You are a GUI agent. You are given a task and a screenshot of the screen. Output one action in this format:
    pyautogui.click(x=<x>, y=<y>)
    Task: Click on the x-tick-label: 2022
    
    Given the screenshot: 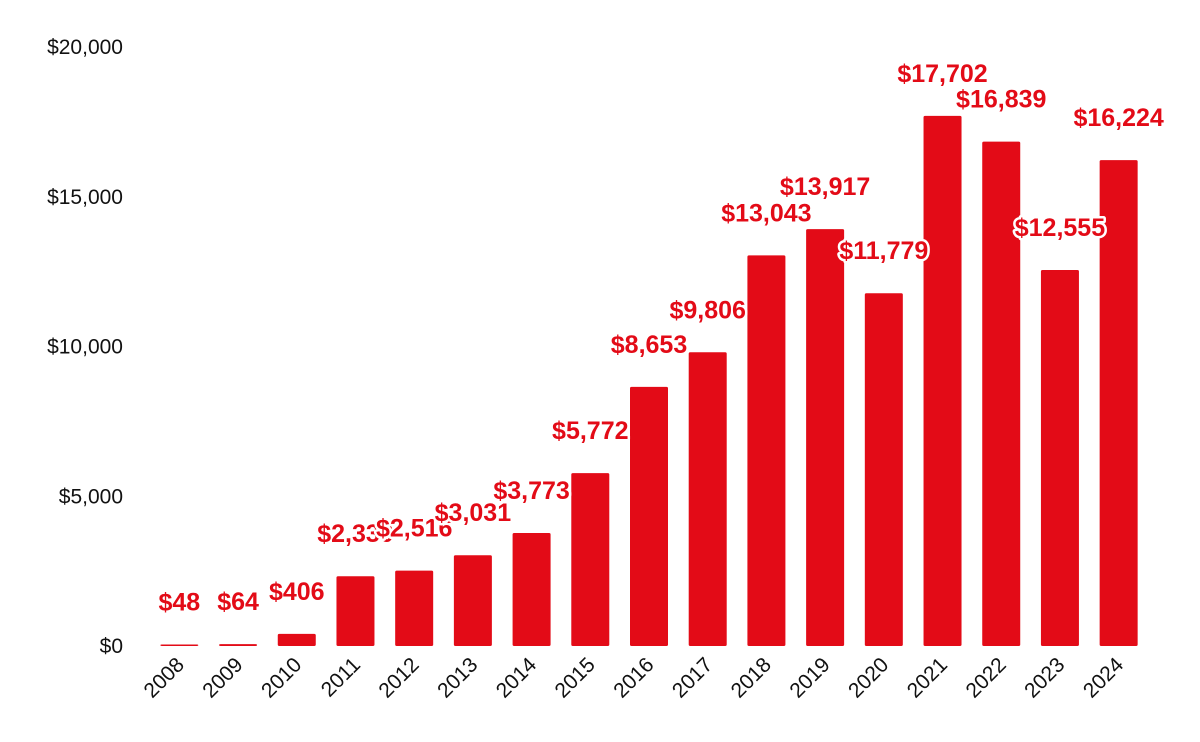 What is the action you would take?
    pyautogui.click(x=985, y=677)
    